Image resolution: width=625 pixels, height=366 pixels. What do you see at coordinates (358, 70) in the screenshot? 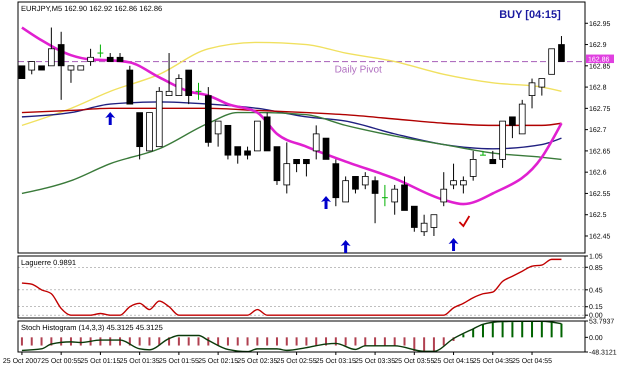
I see `ref-line-label: Daily Pivot` at bounding box center [358, 70].